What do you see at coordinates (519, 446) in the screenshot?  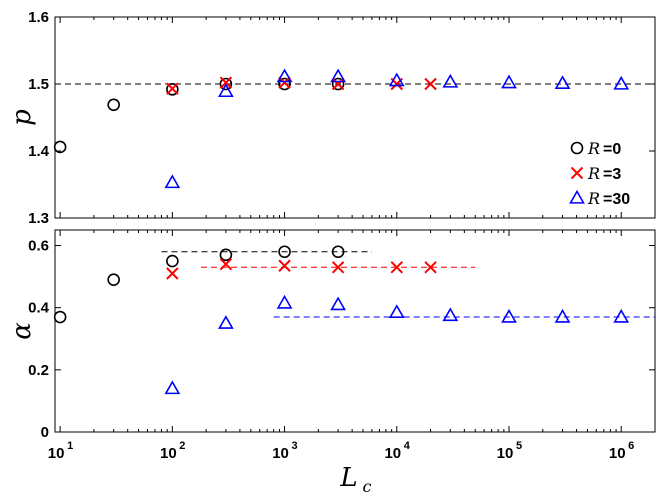 I see `x-tick-exponent: 5` at bounding box center [519, 446].